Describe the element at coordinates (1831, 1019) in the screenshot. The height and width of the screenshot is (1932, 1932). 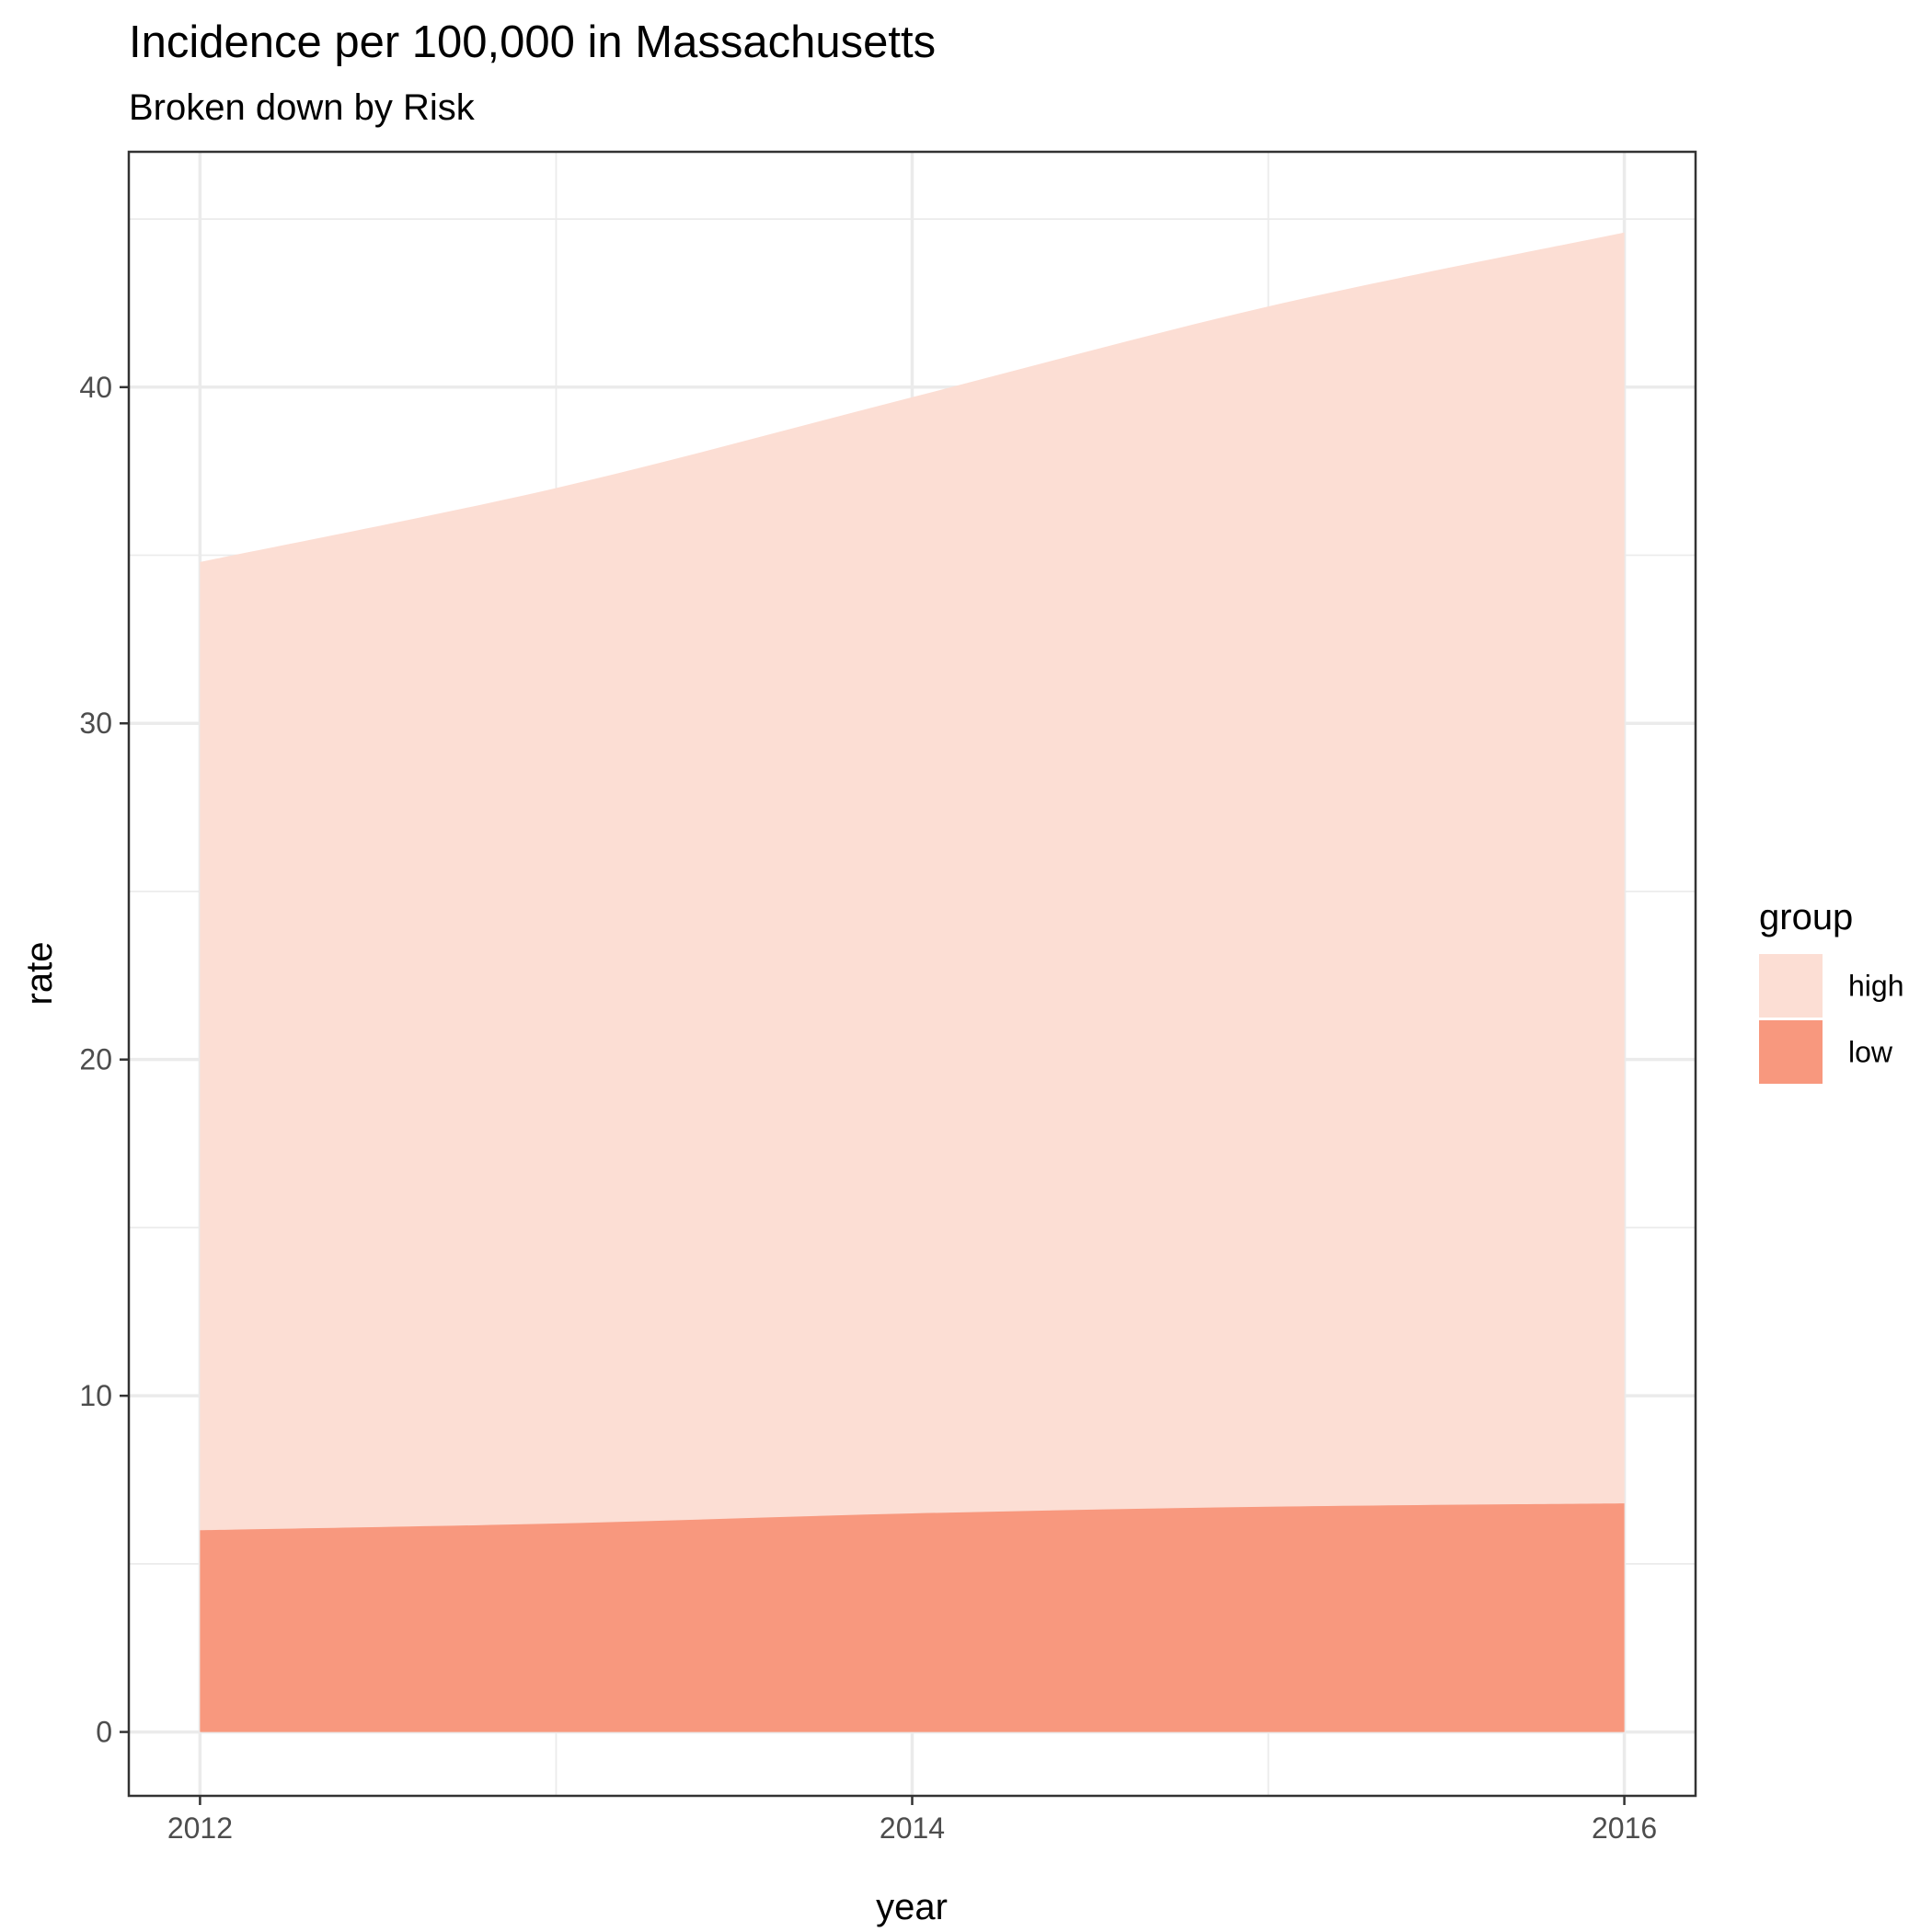
I see `legend-items: high low` at that location.